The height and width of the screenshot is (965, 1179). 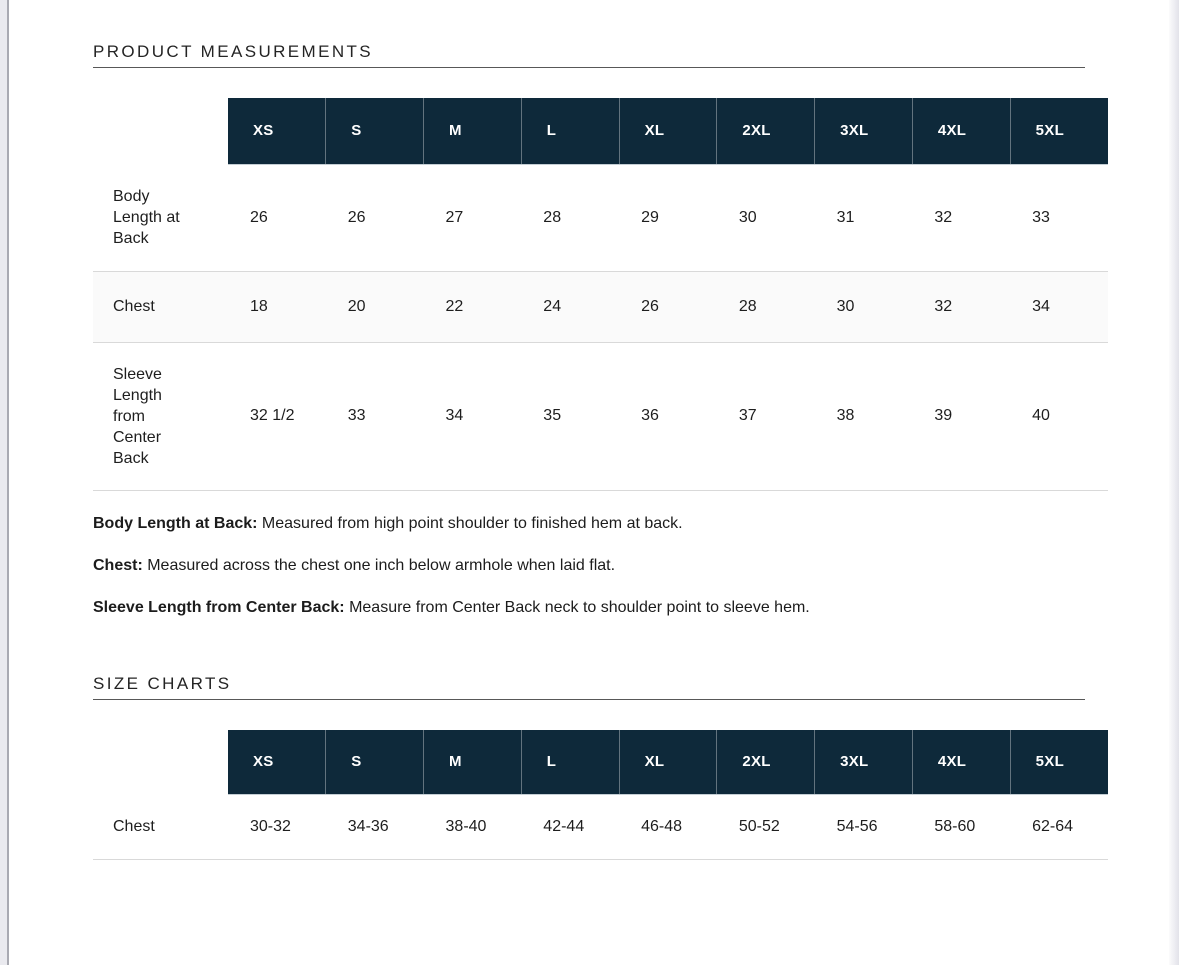 I want to click on measurement-cell: 37, so click(x=747, y=415).